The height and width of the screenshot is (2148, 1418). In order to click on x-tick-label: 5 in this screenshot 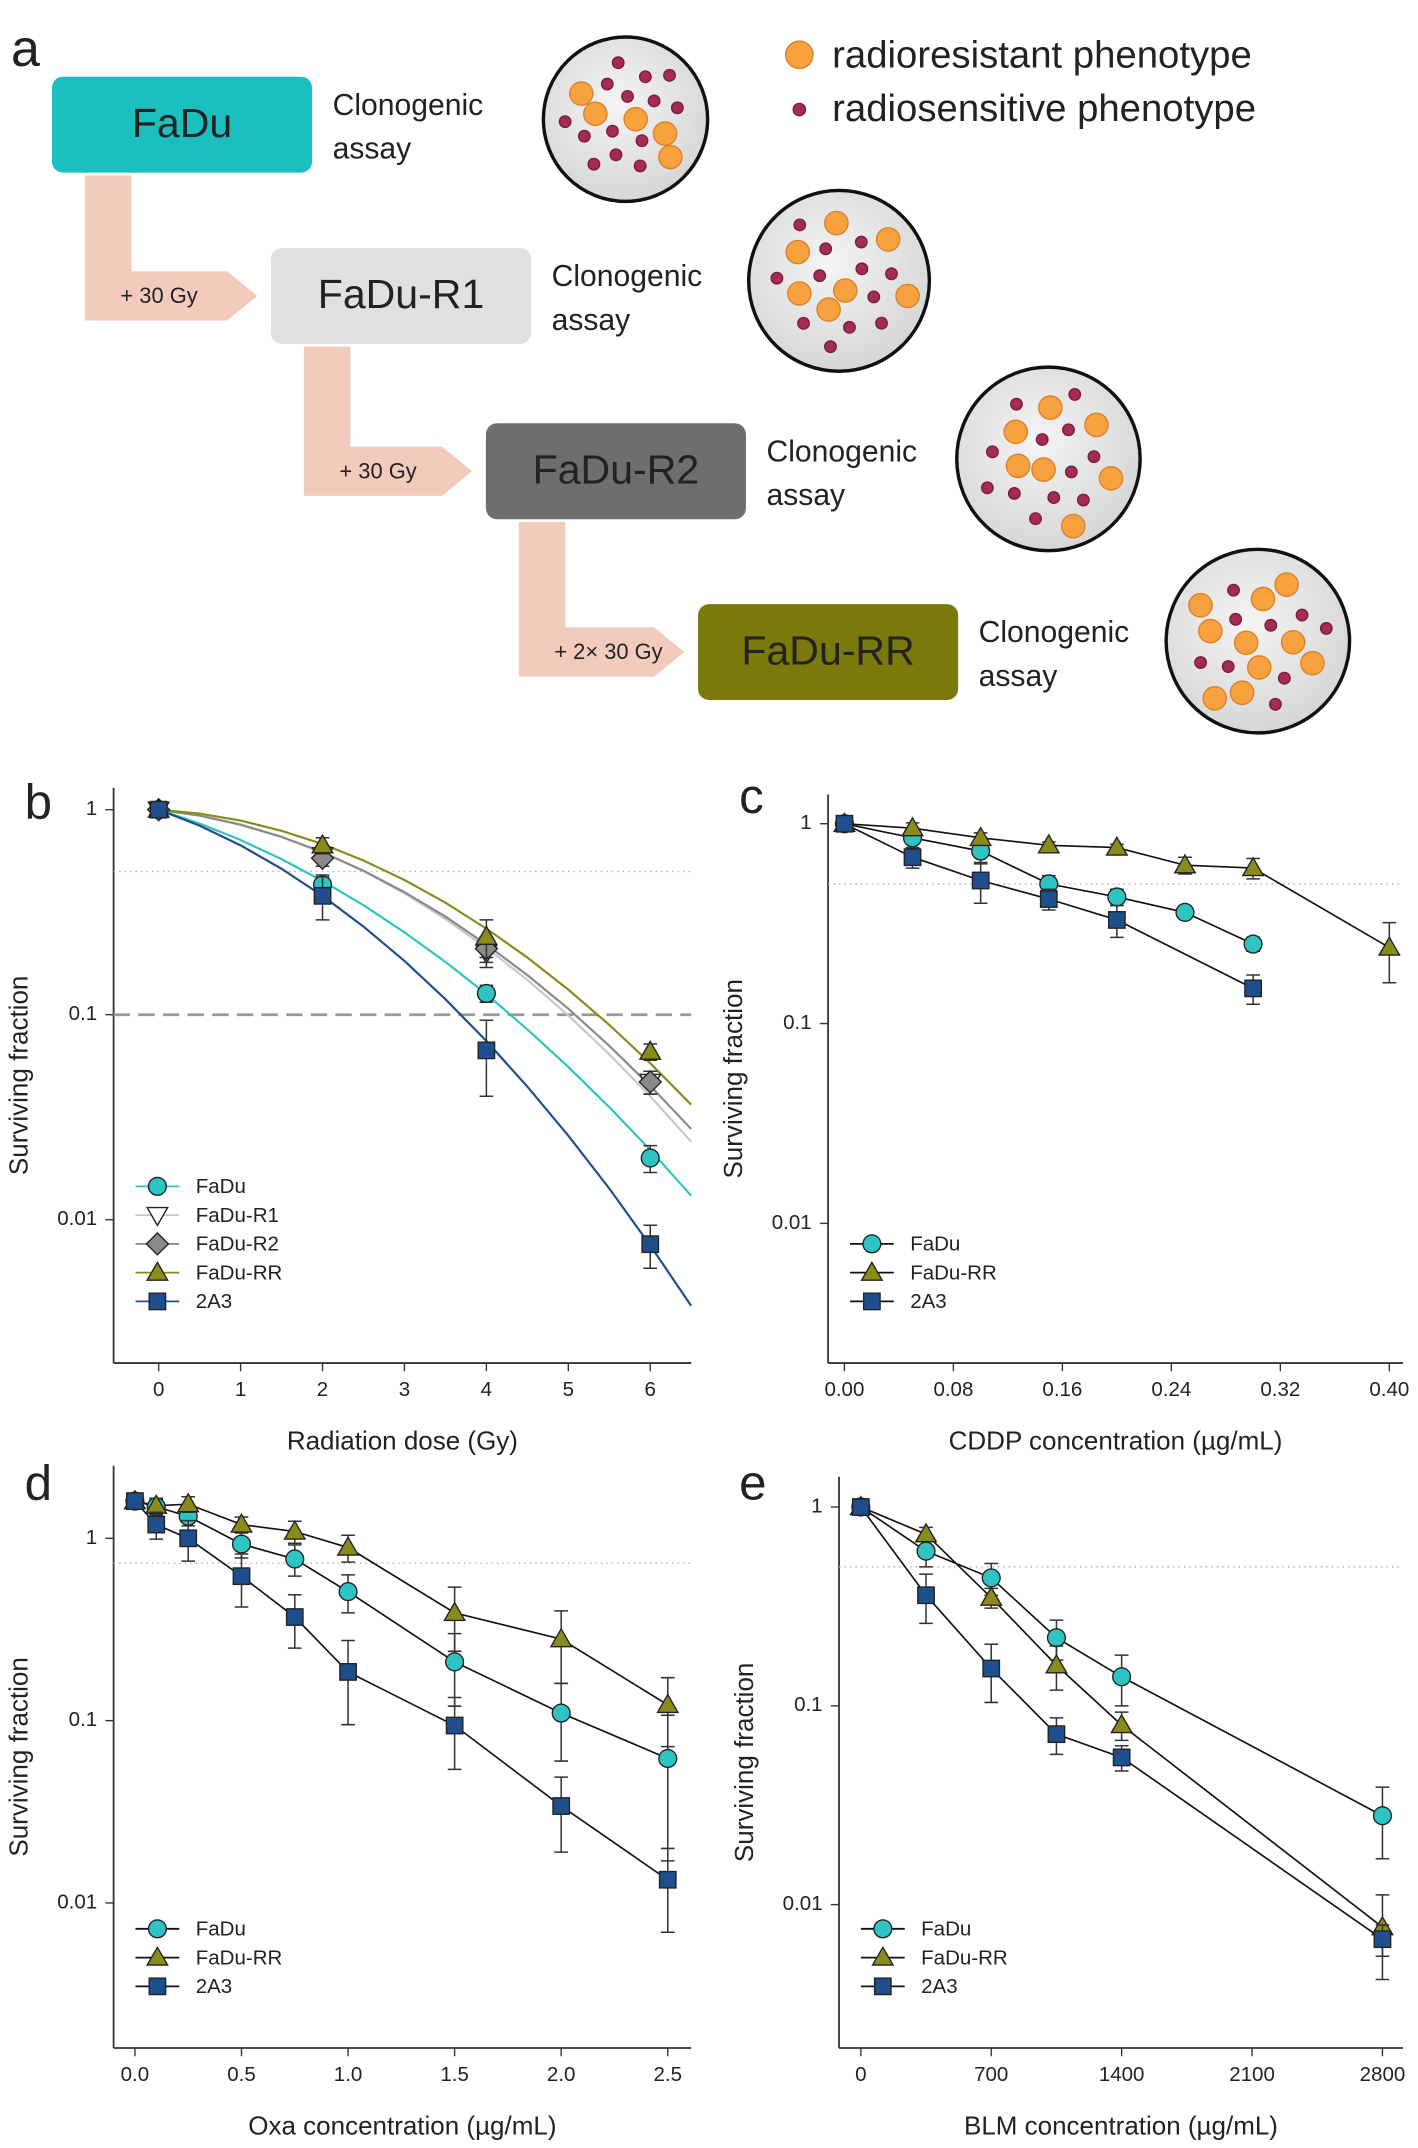, I will do `click(568, 1389)`.